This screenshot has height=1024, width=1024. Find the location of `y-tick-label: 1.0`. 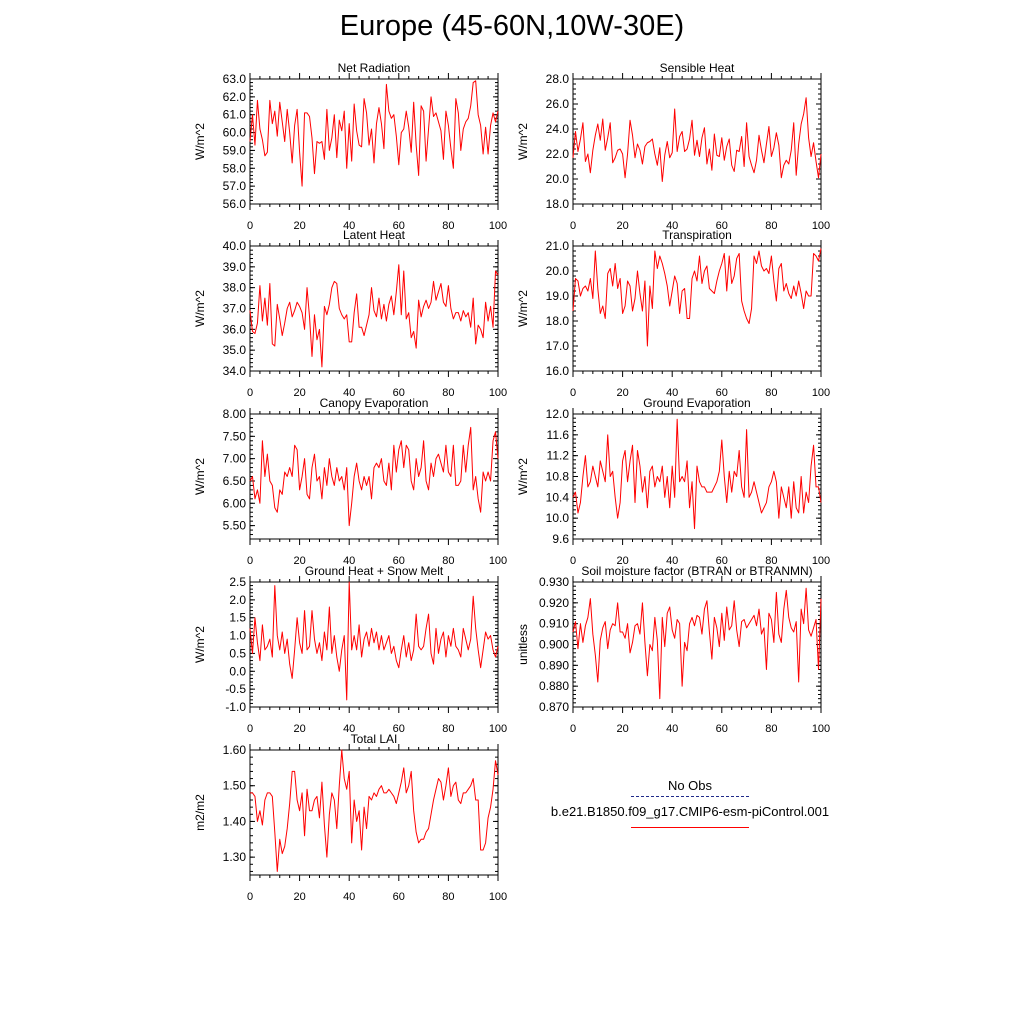

y-tick-label: 1.0 is located at coordinates (237, 636).